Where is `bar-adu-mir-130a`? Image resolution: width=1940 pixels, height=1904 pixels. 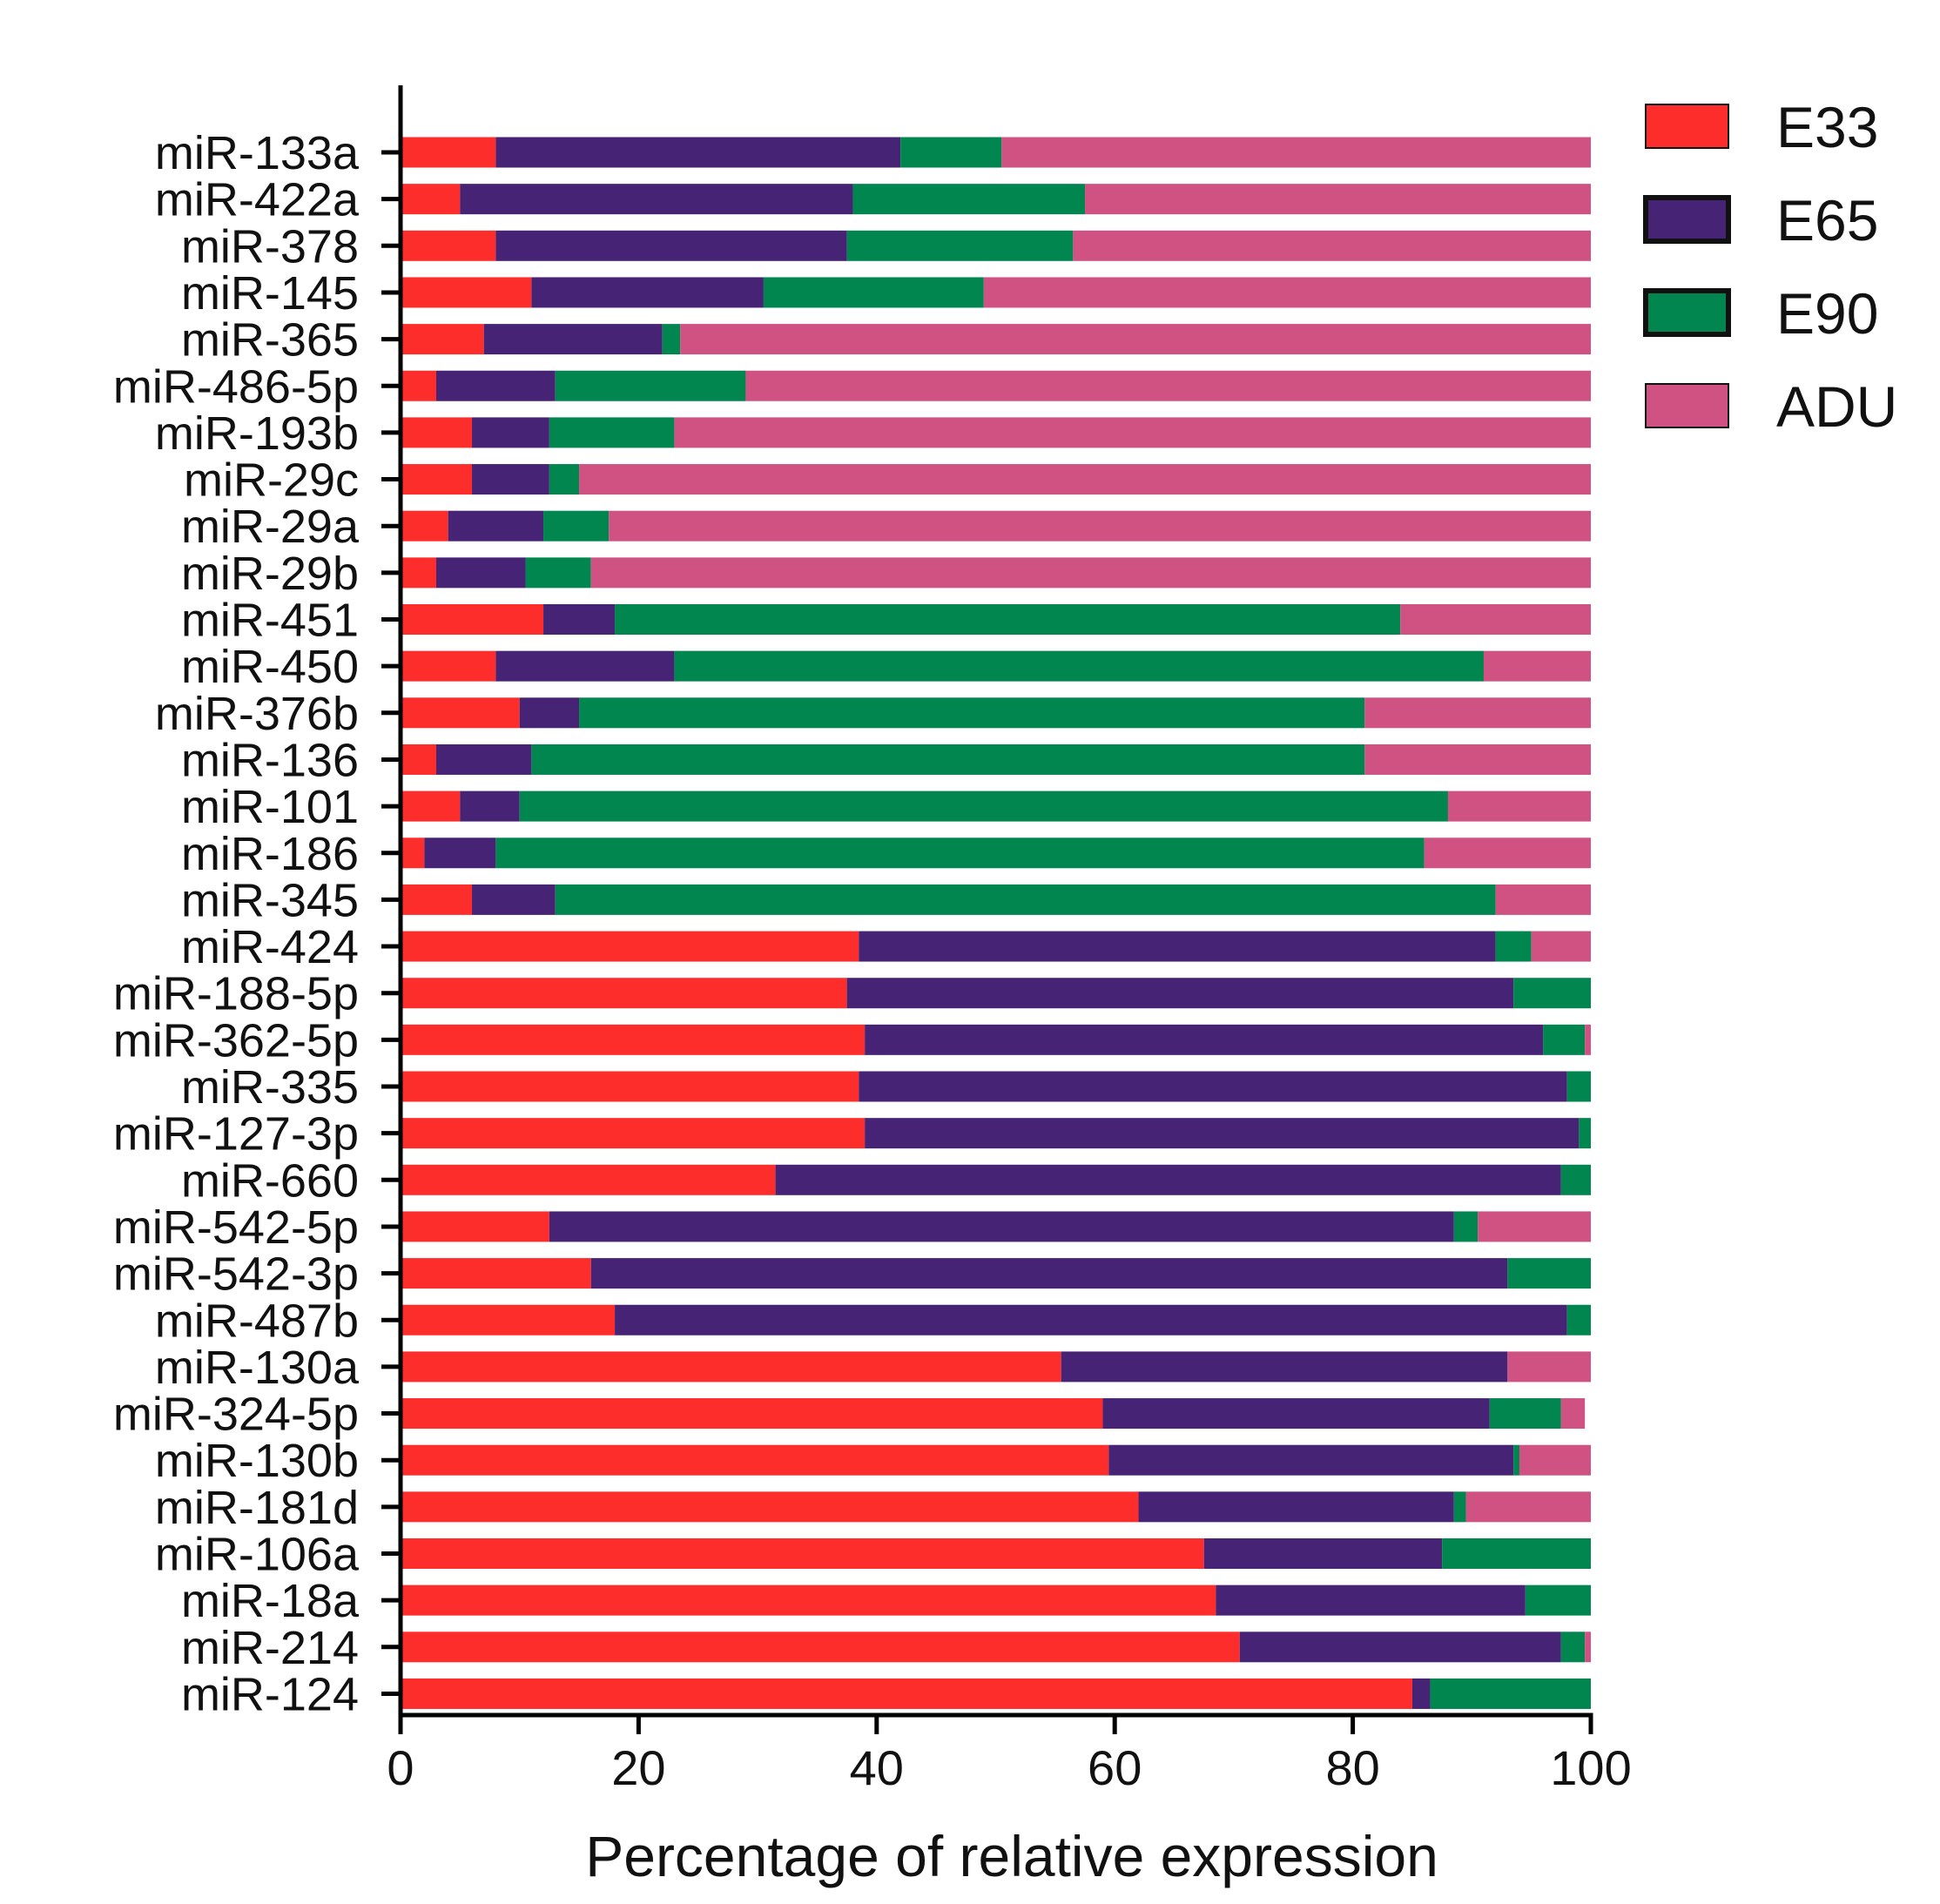
bar-adu-mir-130a is located at coordinates (1549, 1367).